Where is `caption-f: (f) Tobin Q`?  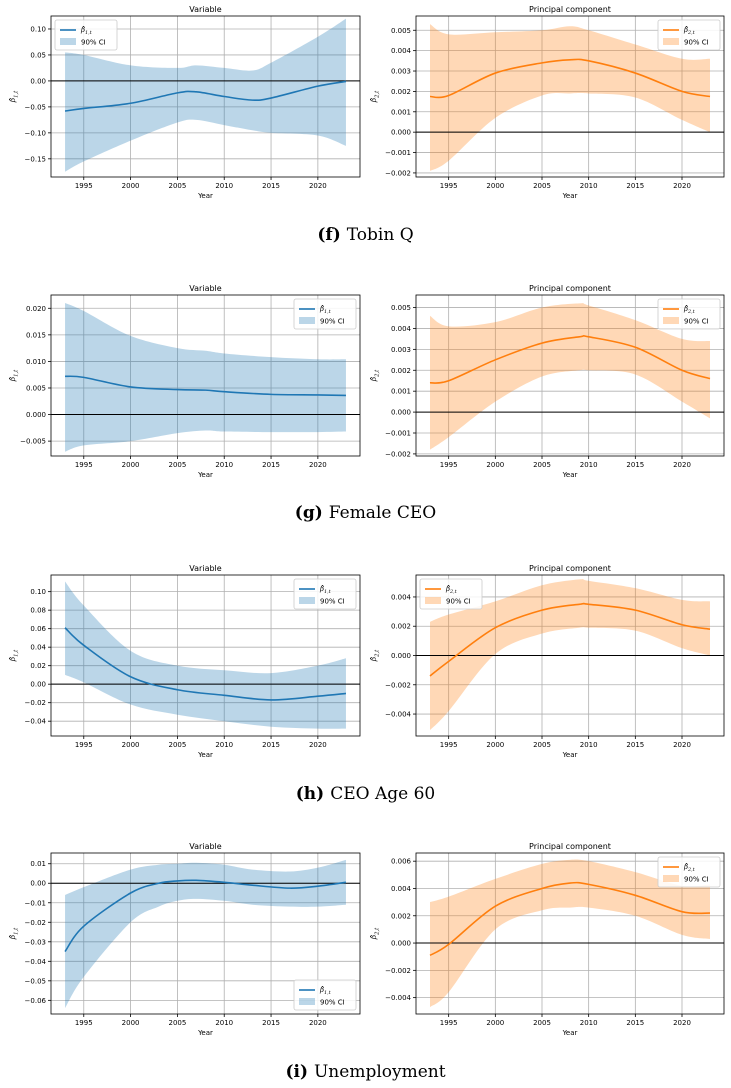 caption-f: (f) Tobin Q is located at coordinates (365, 235).